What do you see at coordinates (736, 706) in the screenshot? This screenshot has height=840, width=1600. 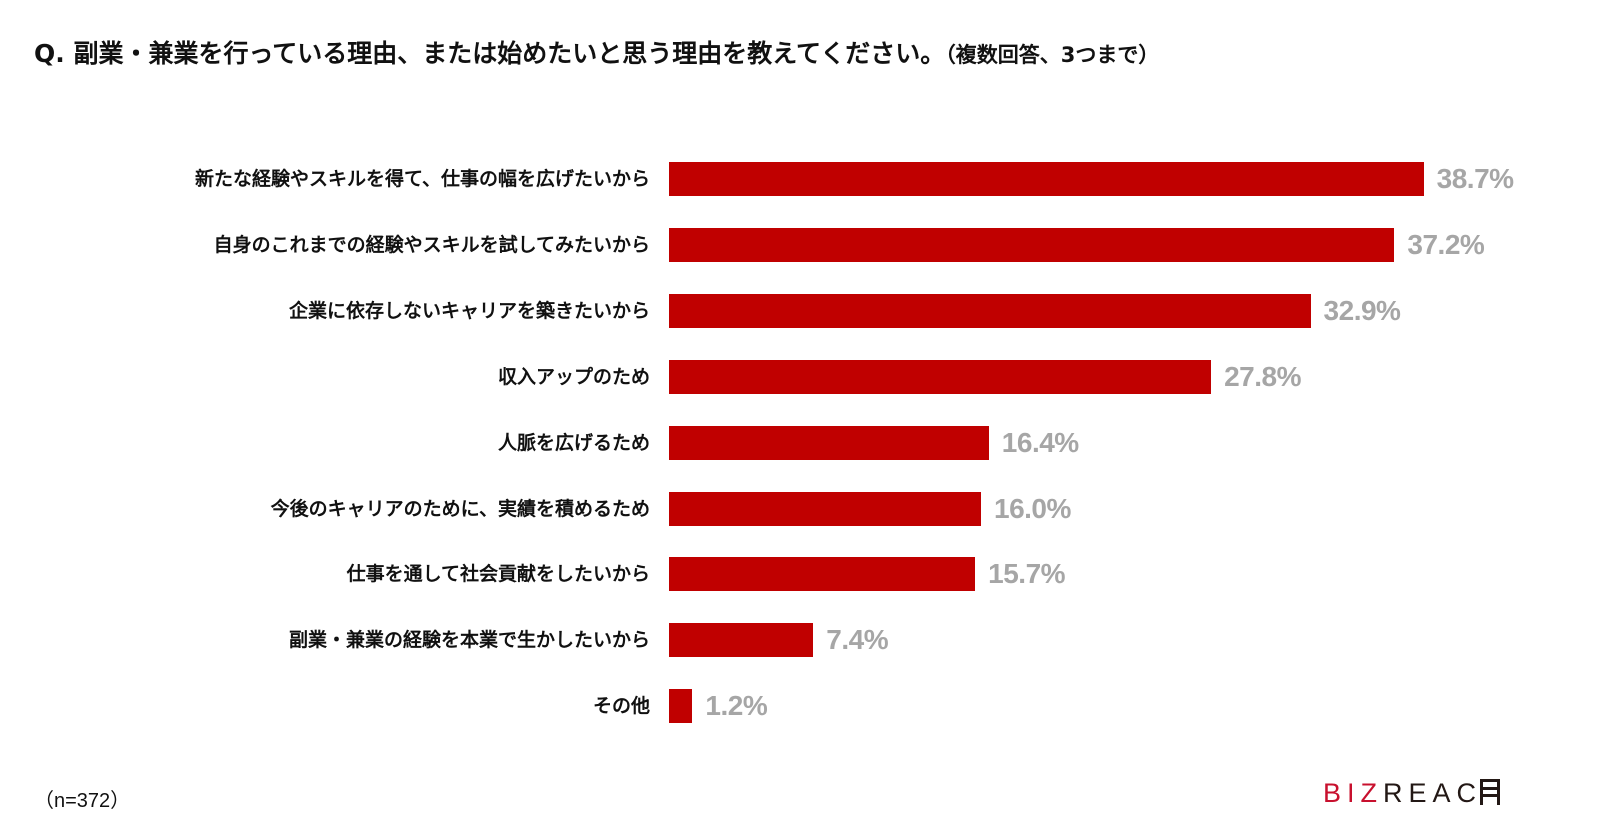 I see `value-label: 1.2%` at bounding box center [736, 706].